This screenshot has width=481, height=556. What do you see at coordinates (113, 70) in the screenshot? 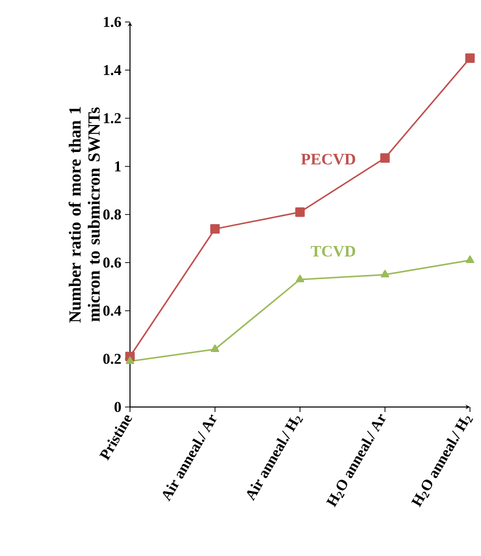
I see `y-tick-label: 1.4` at bounding box center [113, 70].